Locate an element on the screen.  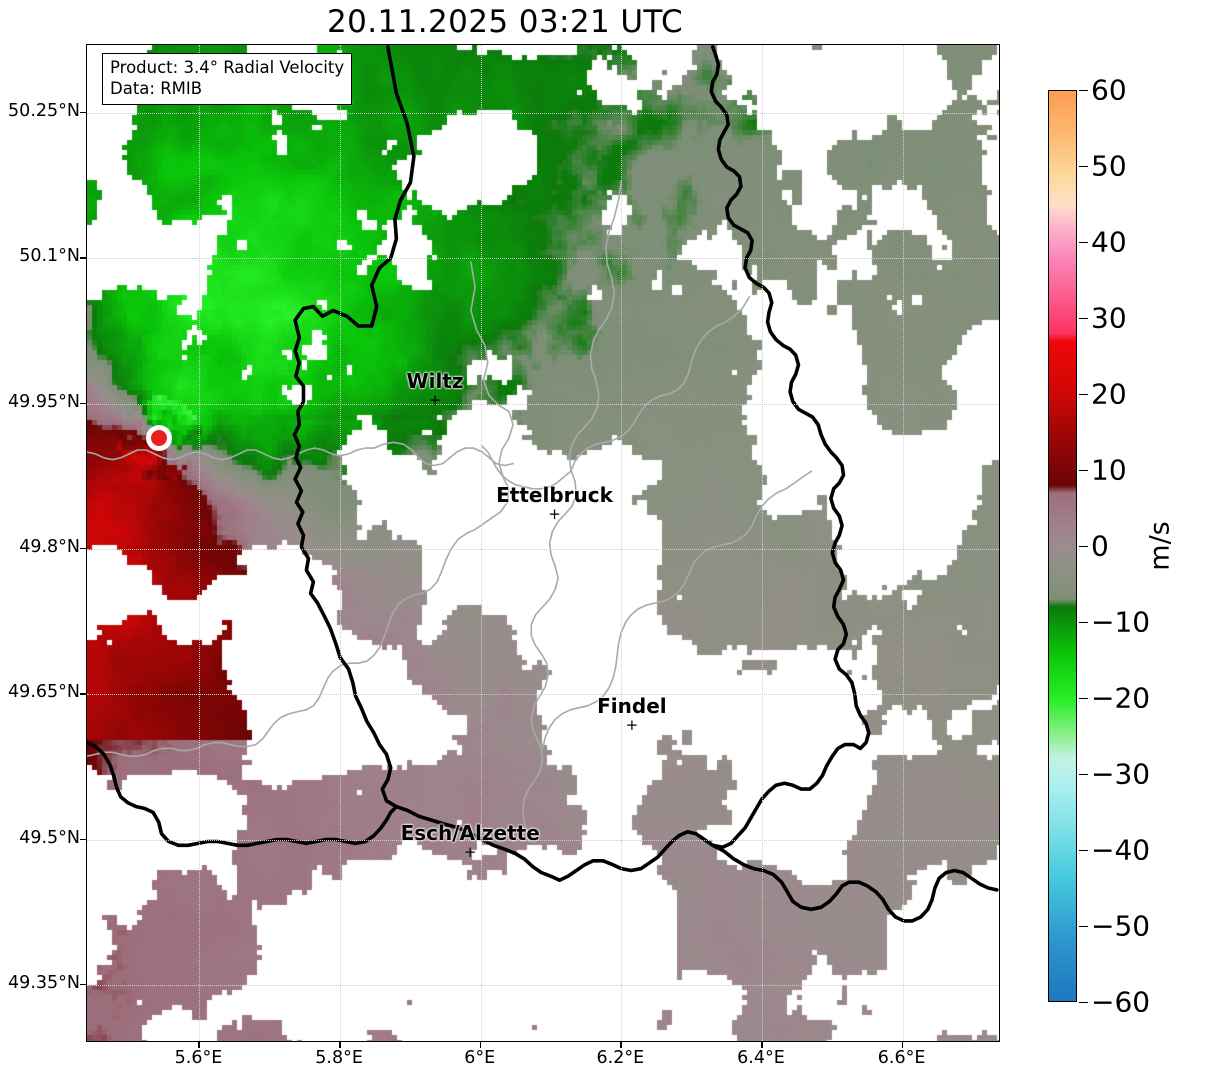
colorbar-gradient is located at coordinates (1062, 546).